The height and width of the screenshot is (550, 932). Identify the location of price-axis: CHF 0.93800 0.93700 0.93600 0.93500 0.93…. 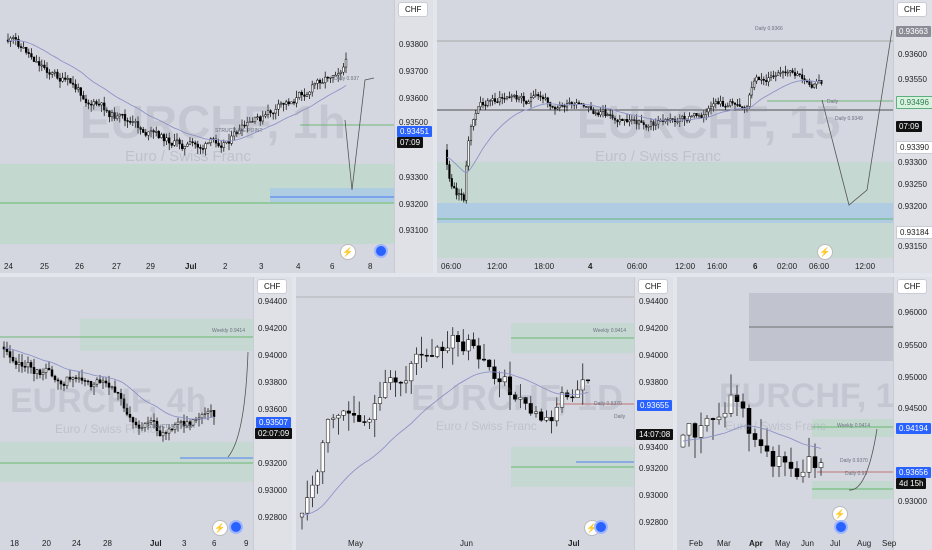
(413, 136).